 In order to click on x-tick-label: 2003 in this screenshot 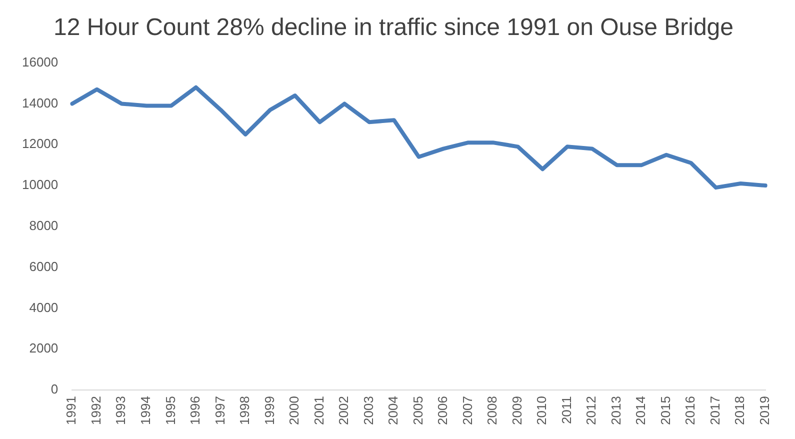, I will do `click(368, 410)`.